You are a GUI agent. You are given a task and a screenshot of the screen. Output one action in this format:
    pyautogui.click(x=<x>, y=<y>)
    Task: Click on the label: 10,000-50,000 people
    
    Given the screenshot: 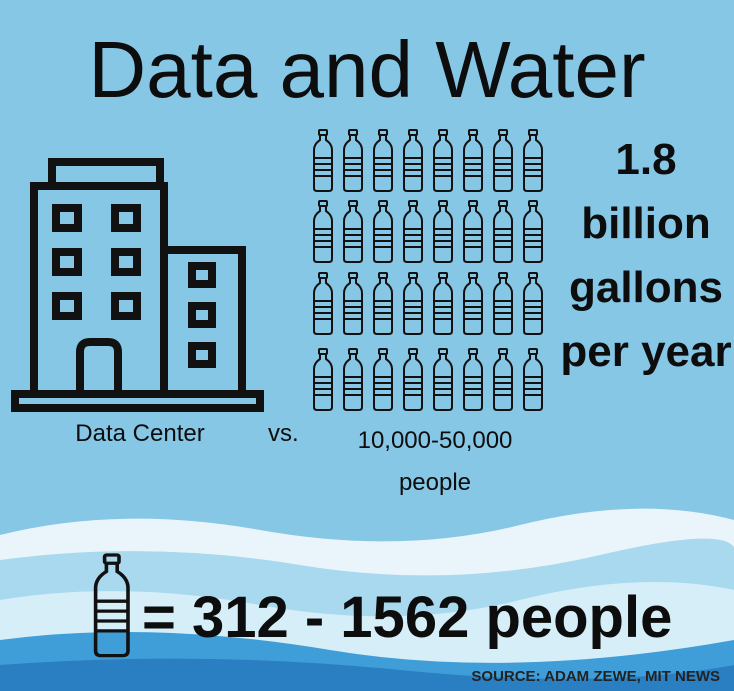 What is the action you would take?
    pyautogui.click(x=435, y=461)
    